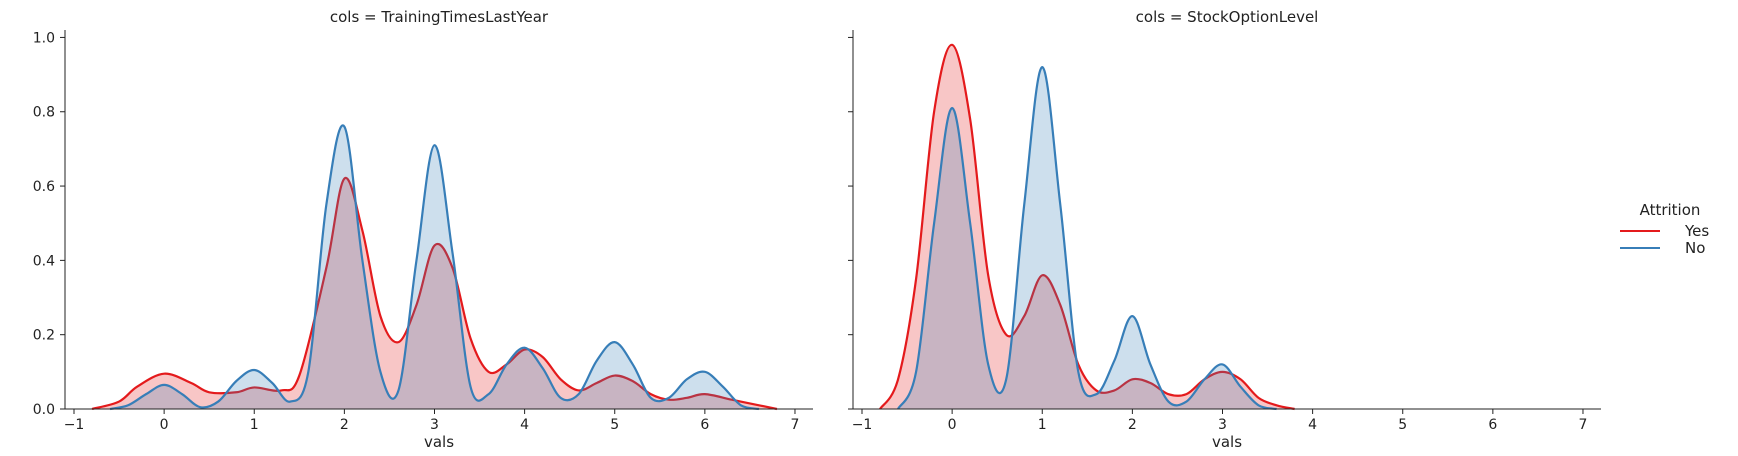  I want to click on legend-label-yes: Yes, so click(1696, 231).